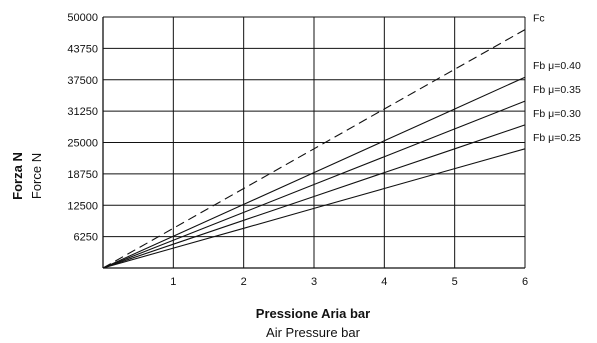  What do you see at coordinates (82, 18) in the screenshot?
I see `y-tick-label: 50000` at bounding box center [82, 18].